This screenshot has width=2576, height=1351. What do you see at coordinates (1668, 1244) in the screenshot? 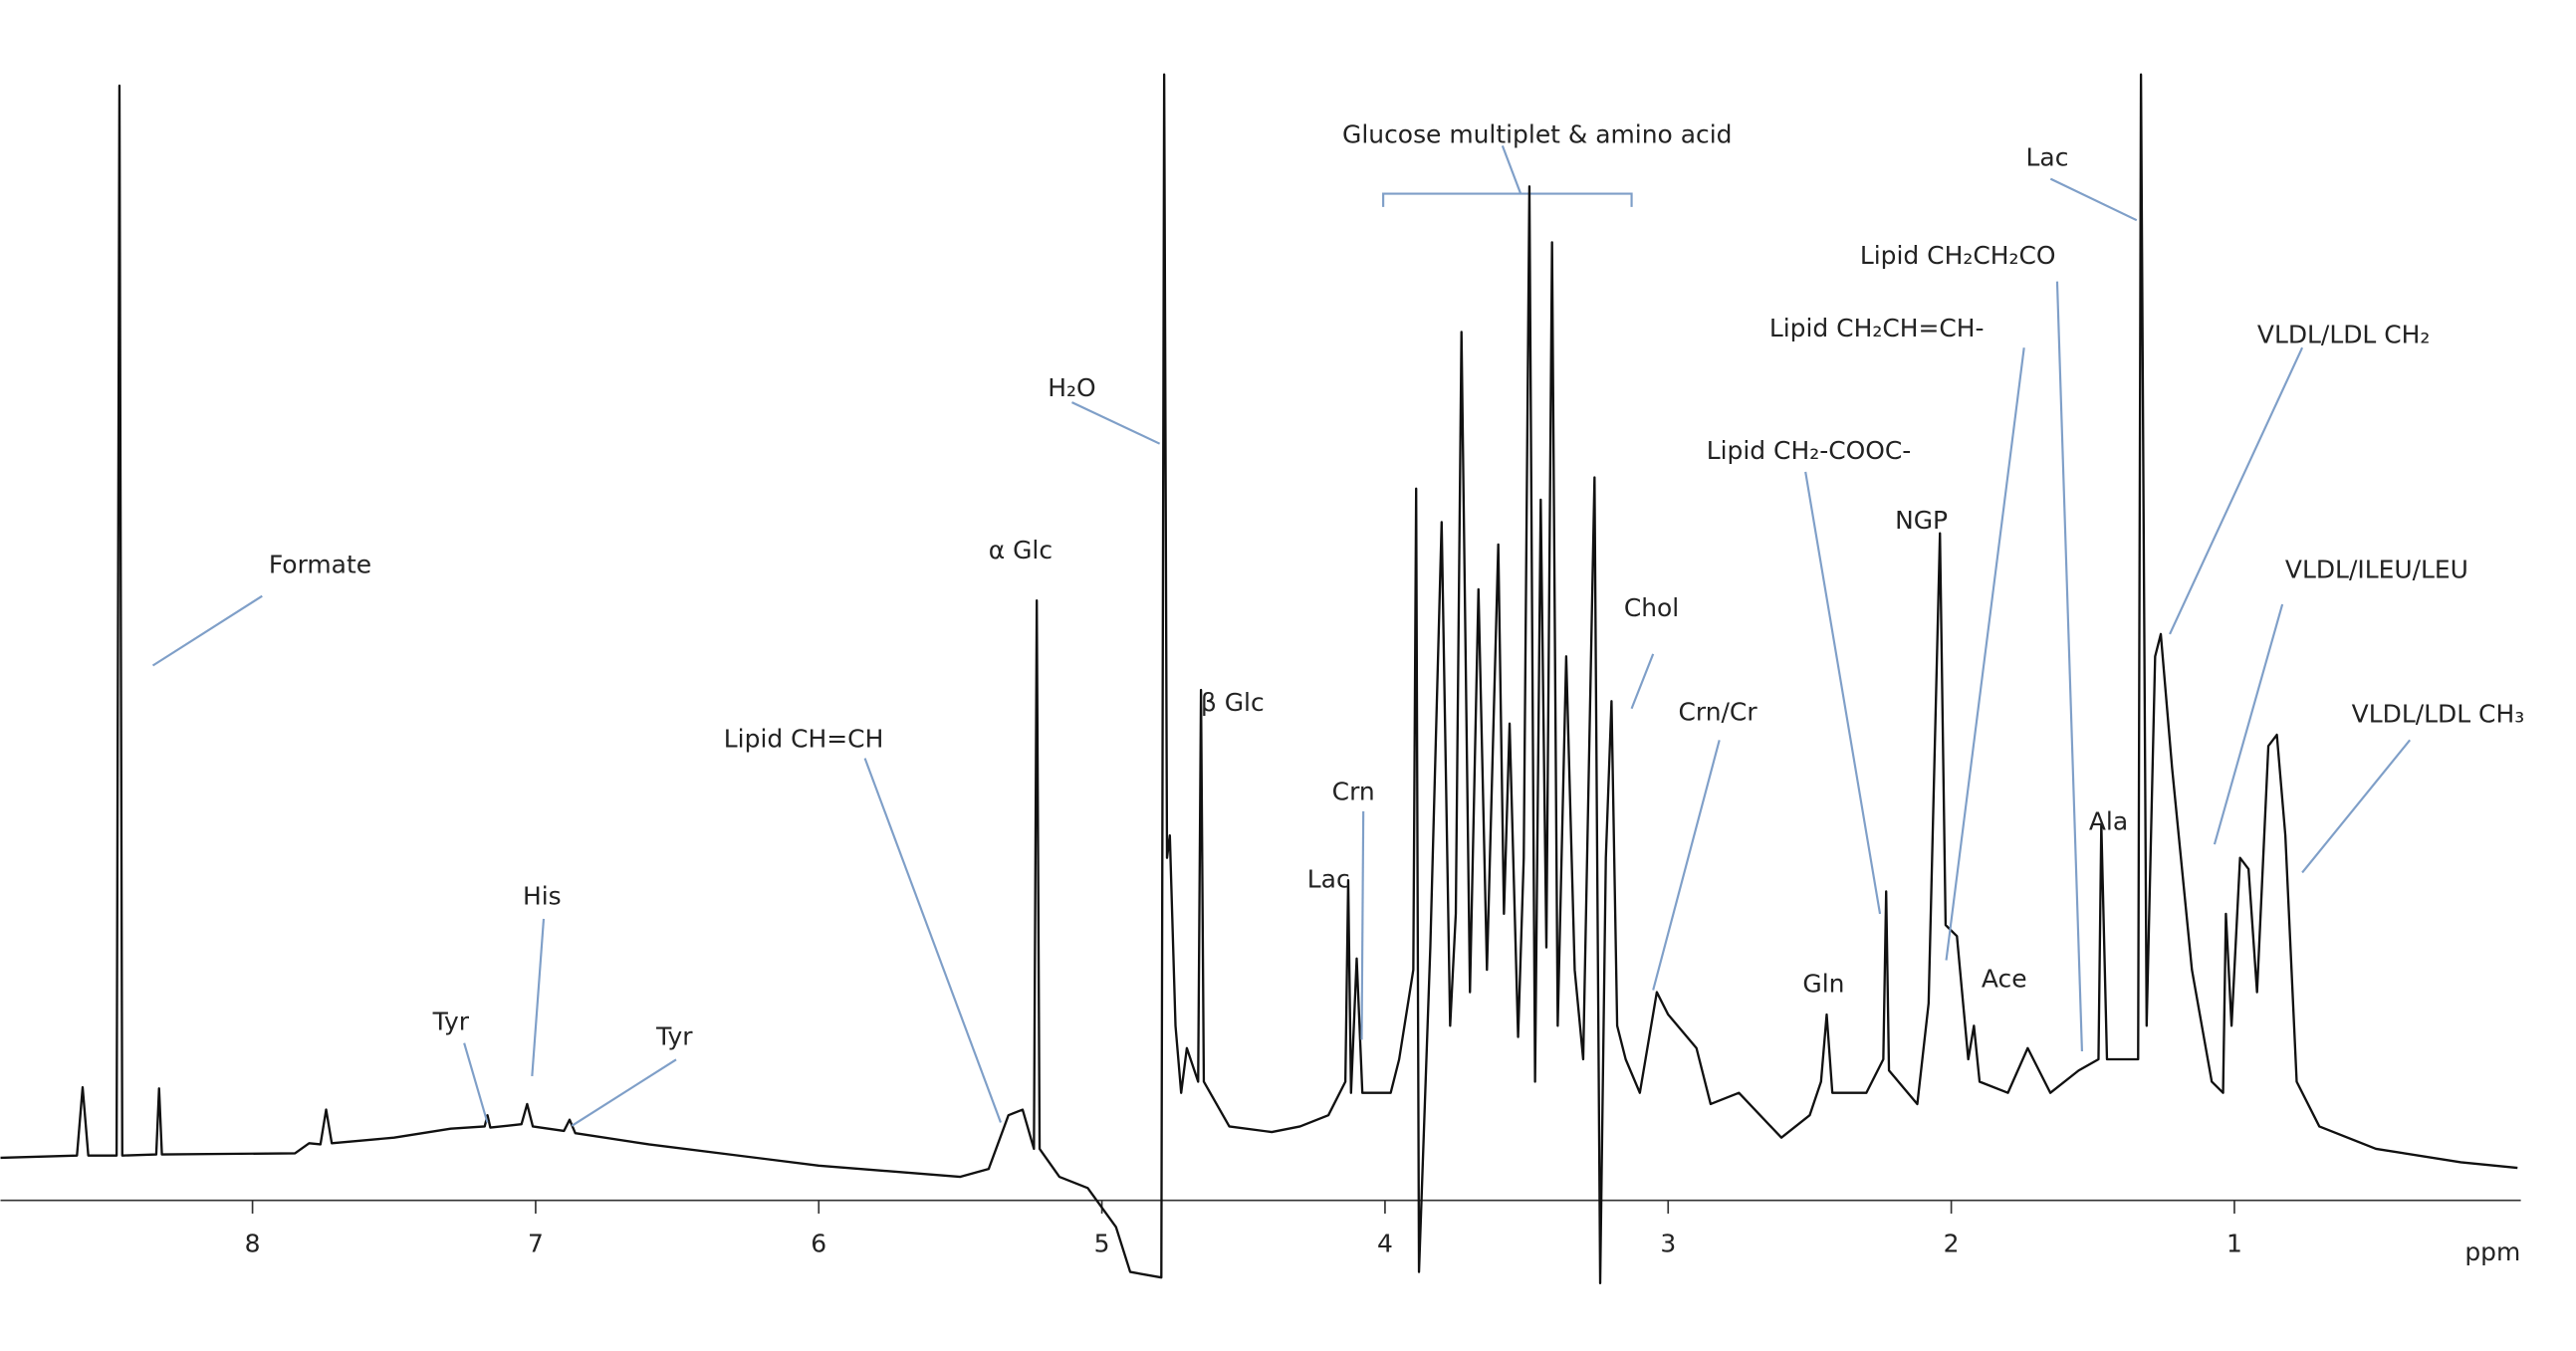
I see `x-tick-label: 3` at bounding box center [1668, 1244].